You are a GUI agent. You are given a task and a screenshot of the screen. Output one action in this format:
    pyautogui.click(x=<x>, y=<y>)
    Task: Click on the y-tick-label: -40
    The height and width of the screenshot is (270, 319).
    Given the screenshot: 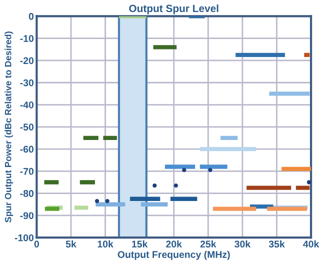 What is the action you would take?
    pyautogui.click(x=27, y=104)
    